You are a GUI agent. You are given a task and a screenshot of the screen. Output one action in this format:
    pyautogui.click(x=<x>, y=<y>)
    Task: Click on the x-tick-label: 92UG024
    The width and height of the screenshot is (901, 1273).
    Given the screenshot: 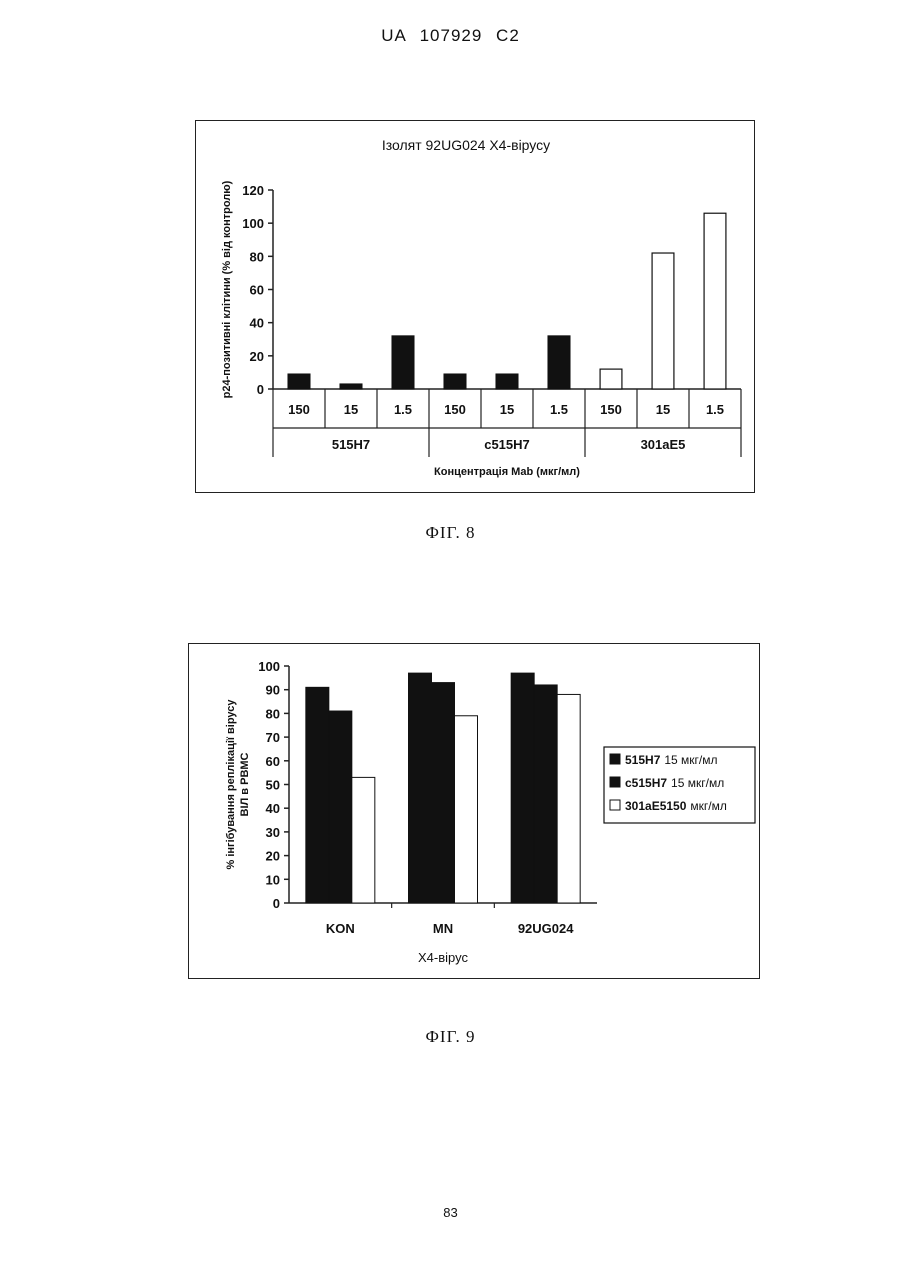 What is the action you would take?
    pyautogui.click(x=546, y=928)
    